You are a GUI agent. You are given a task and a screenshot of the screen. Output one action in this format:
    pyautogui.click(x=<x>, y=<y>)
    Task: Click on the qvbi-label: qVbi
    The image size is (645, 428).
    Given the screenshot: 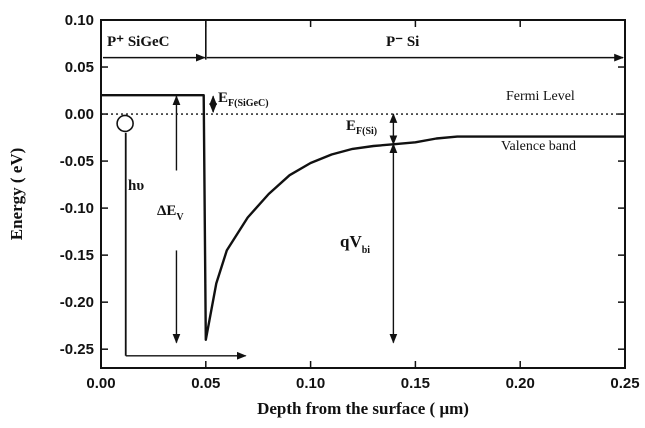 What is the action you would take?
    pyautogui.click(x=355, y=244)
    